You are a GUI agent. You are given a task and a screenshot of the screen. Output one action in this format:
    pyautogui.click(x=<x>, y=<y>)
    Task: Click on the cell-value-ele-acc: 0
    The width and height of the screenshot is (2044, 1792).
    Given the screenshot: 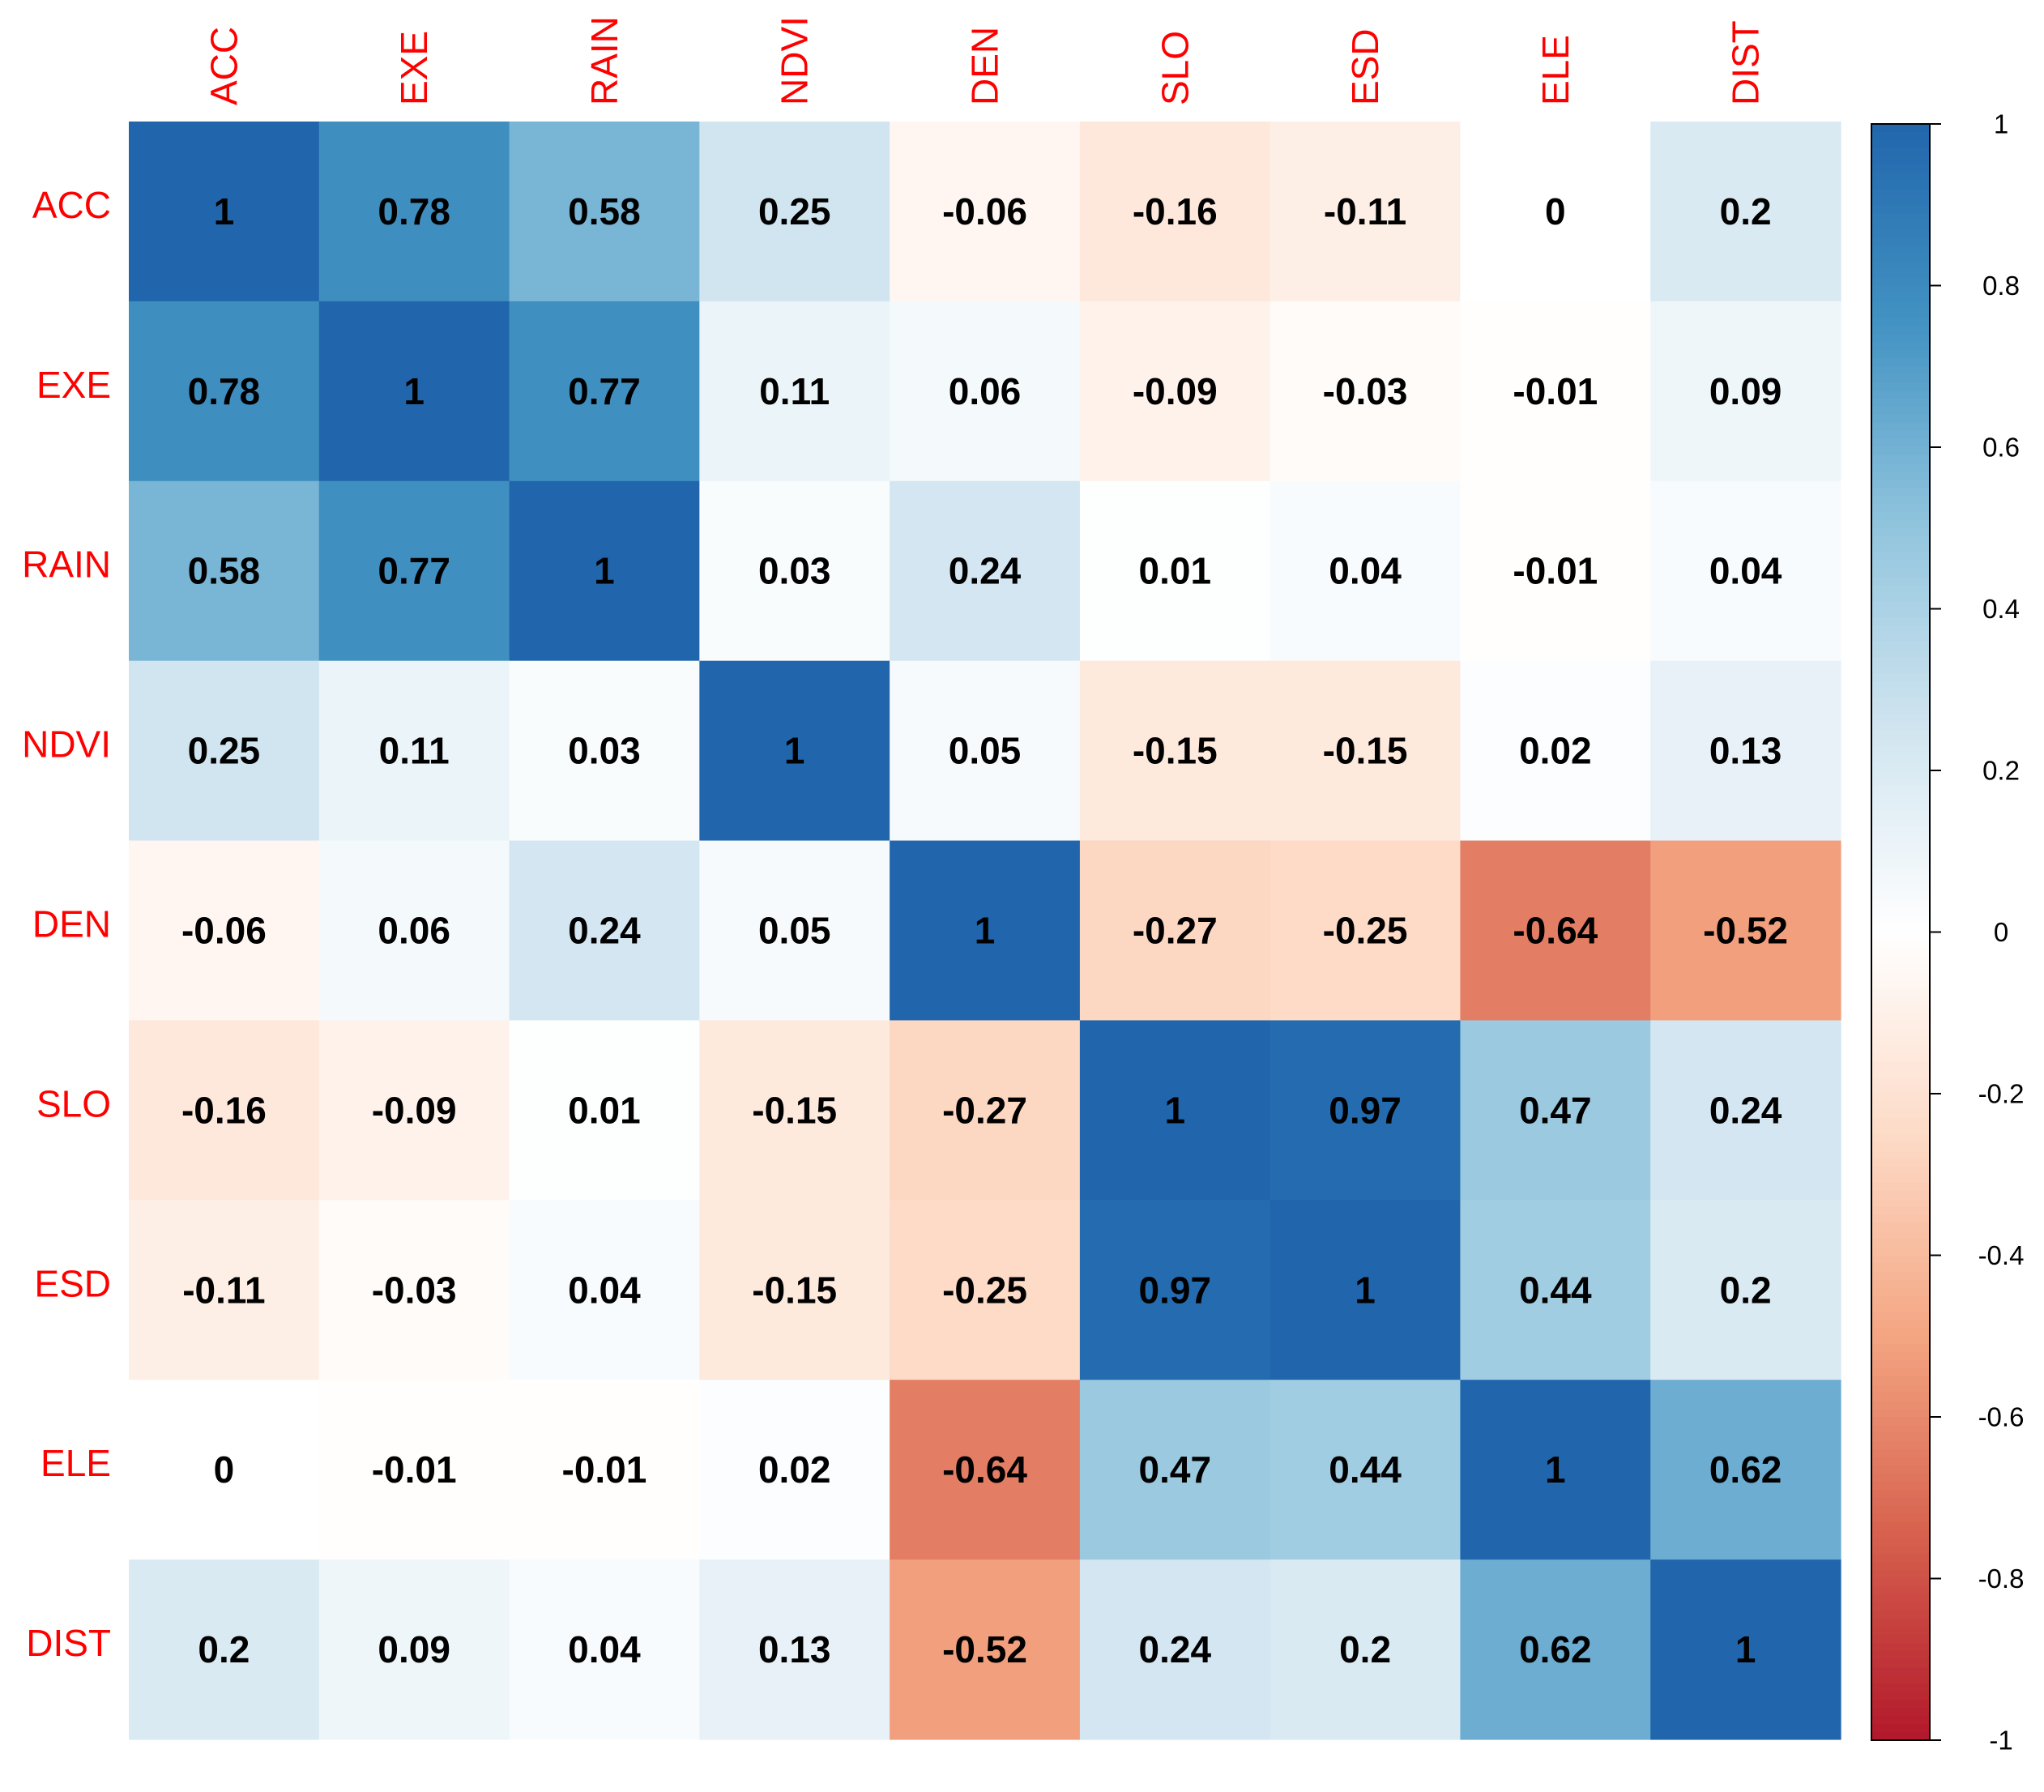 What is the action you would take?
    pyautogui.click(x=224, y=1470)
    